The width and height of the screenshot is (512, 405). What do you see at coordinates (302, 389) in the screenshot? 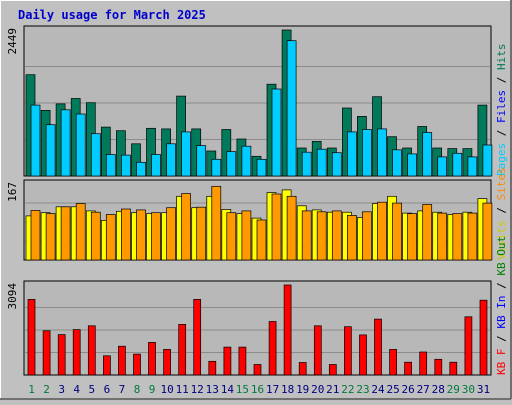
I see `day-label: 19` at bounding box center [302, 389].